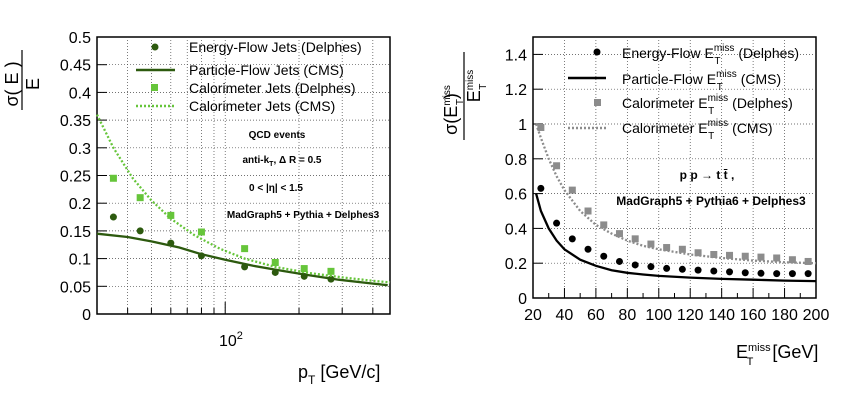 This screenshot has height=417, width=850. What do you see at coordinates (707, 105) in the screenshot?
I see `legend-label: Calorimeter Emiss T (Delphes)` at bounding box center [707, 105].